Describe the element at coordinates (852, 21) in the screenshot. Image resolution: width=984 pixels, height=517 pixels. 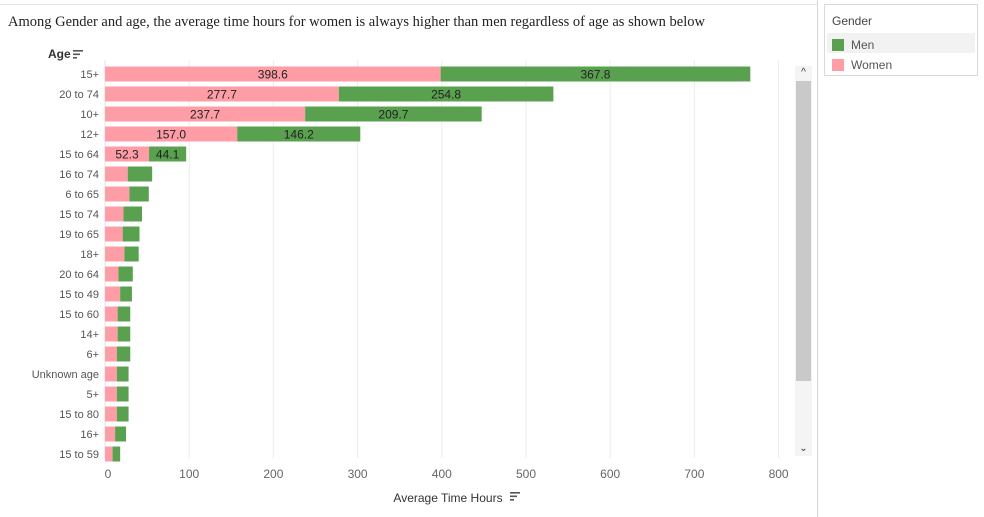
I see `legend-title: Gender` at that location.